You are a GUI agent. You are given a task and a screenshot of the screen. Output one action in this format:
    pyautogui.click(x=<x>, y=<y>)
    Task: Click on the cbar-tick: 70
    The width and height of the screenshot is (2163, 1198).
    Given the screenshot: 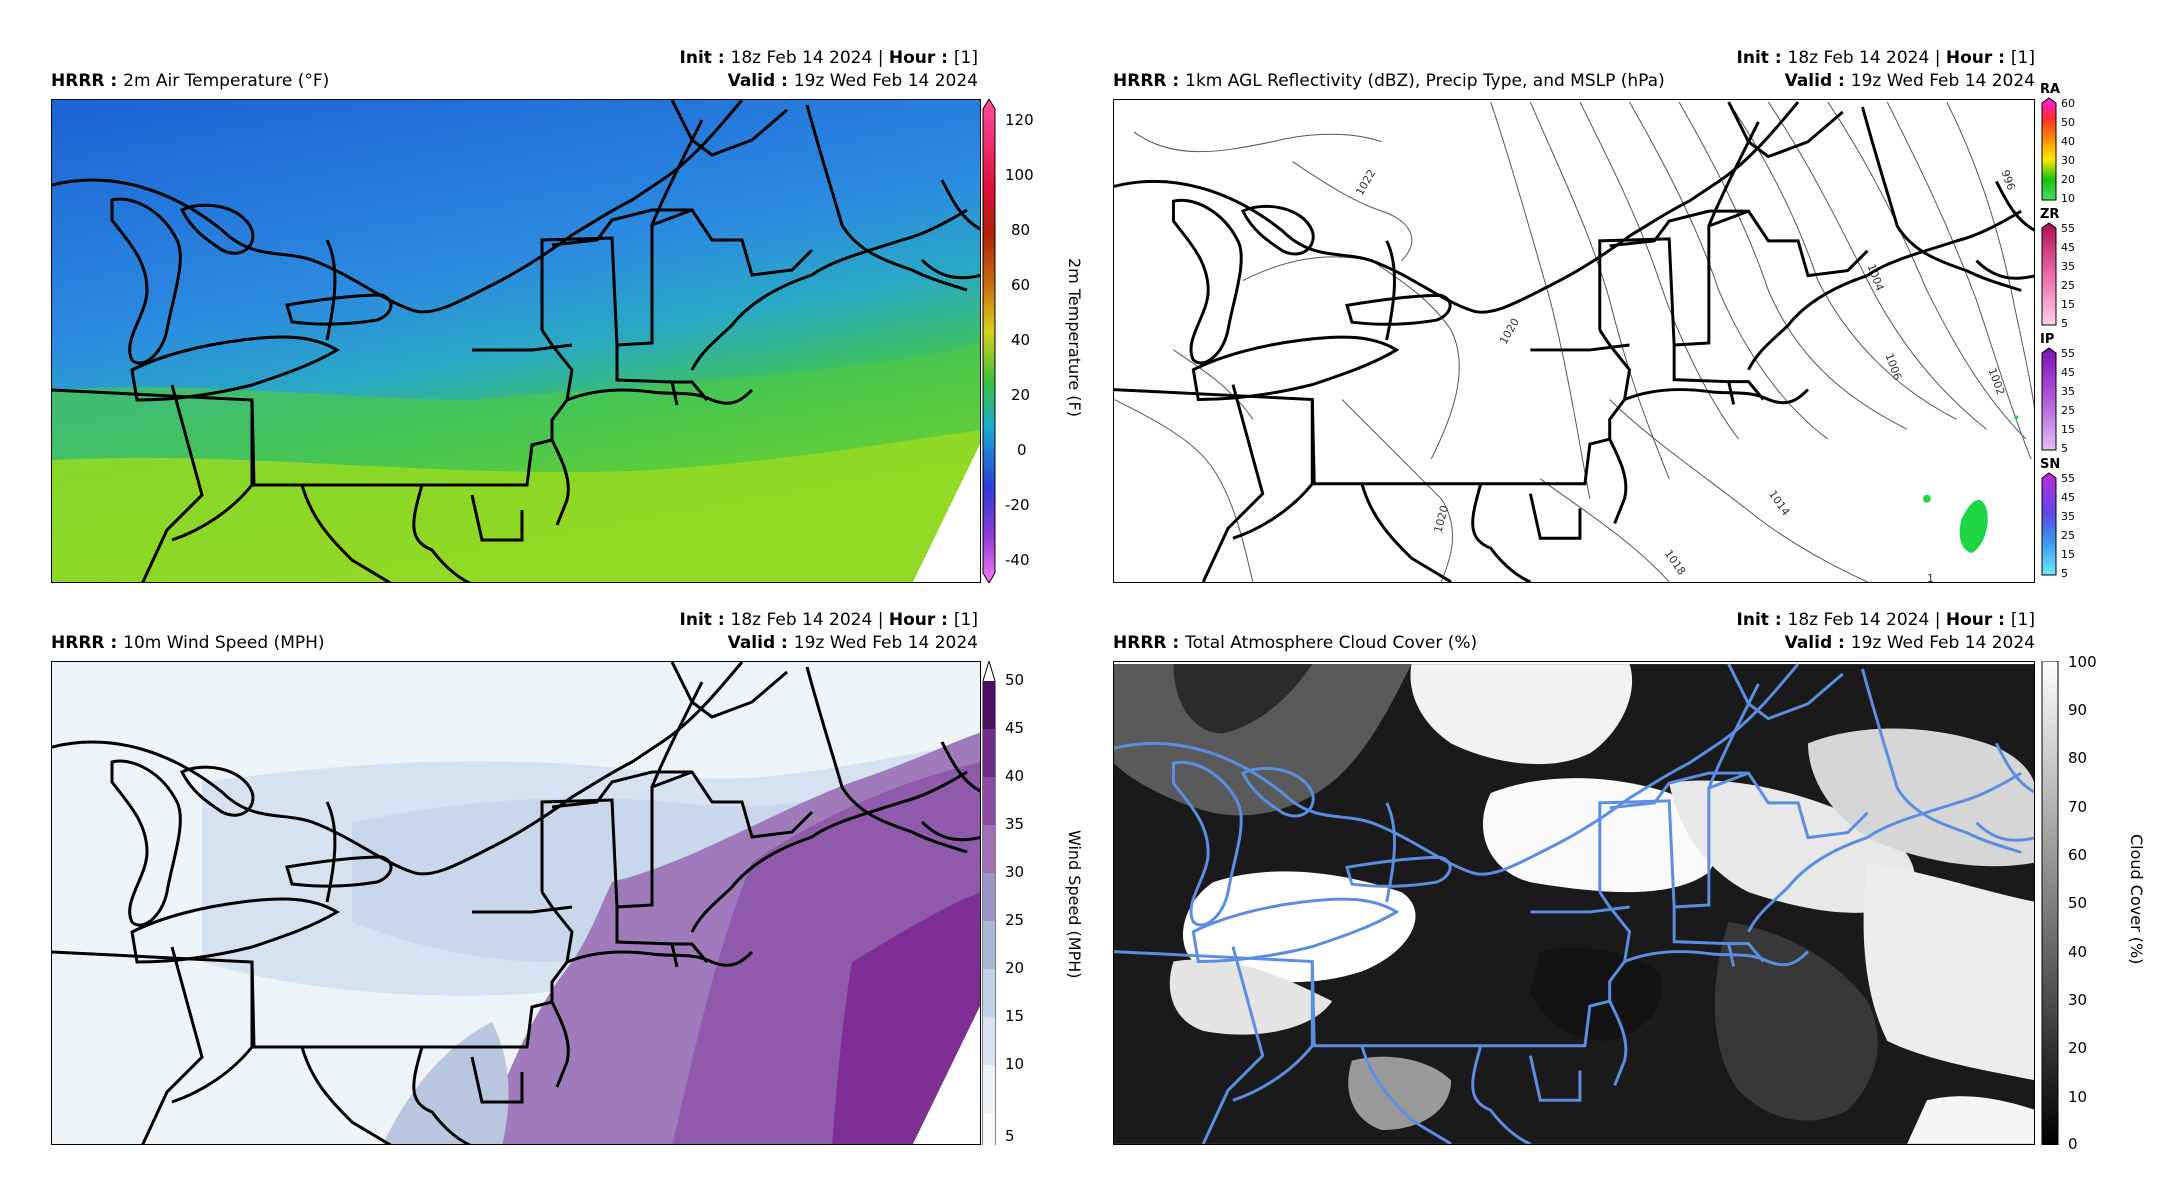 What is the action you would take?
    pyautogui.click(x=2078, y=807)
    